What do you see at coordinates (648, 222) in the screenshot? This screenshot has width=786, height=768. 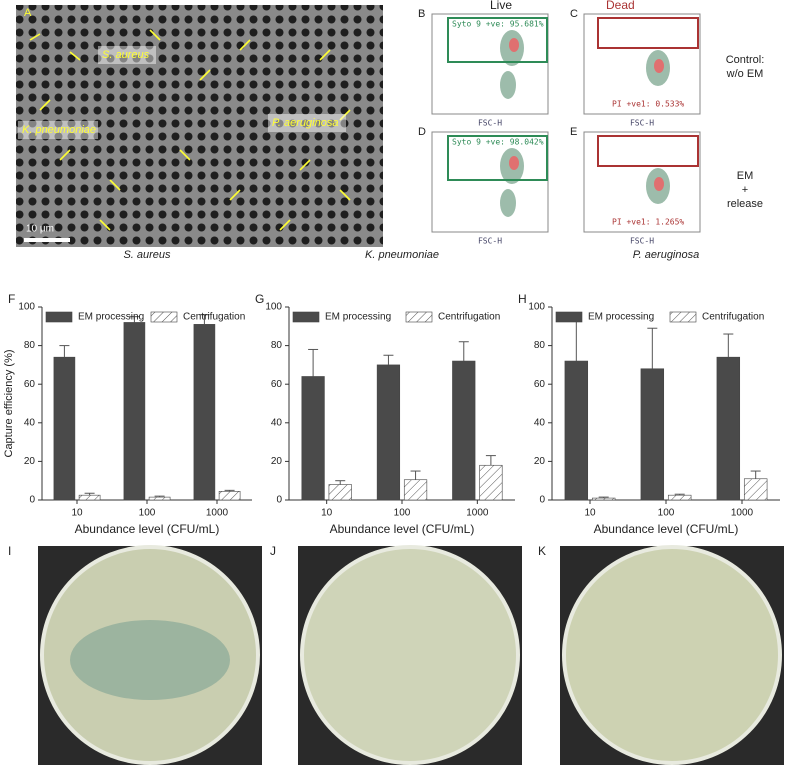 I see `gate-label: PI +ve1: 1.265%` at bounding box center [648, 222].